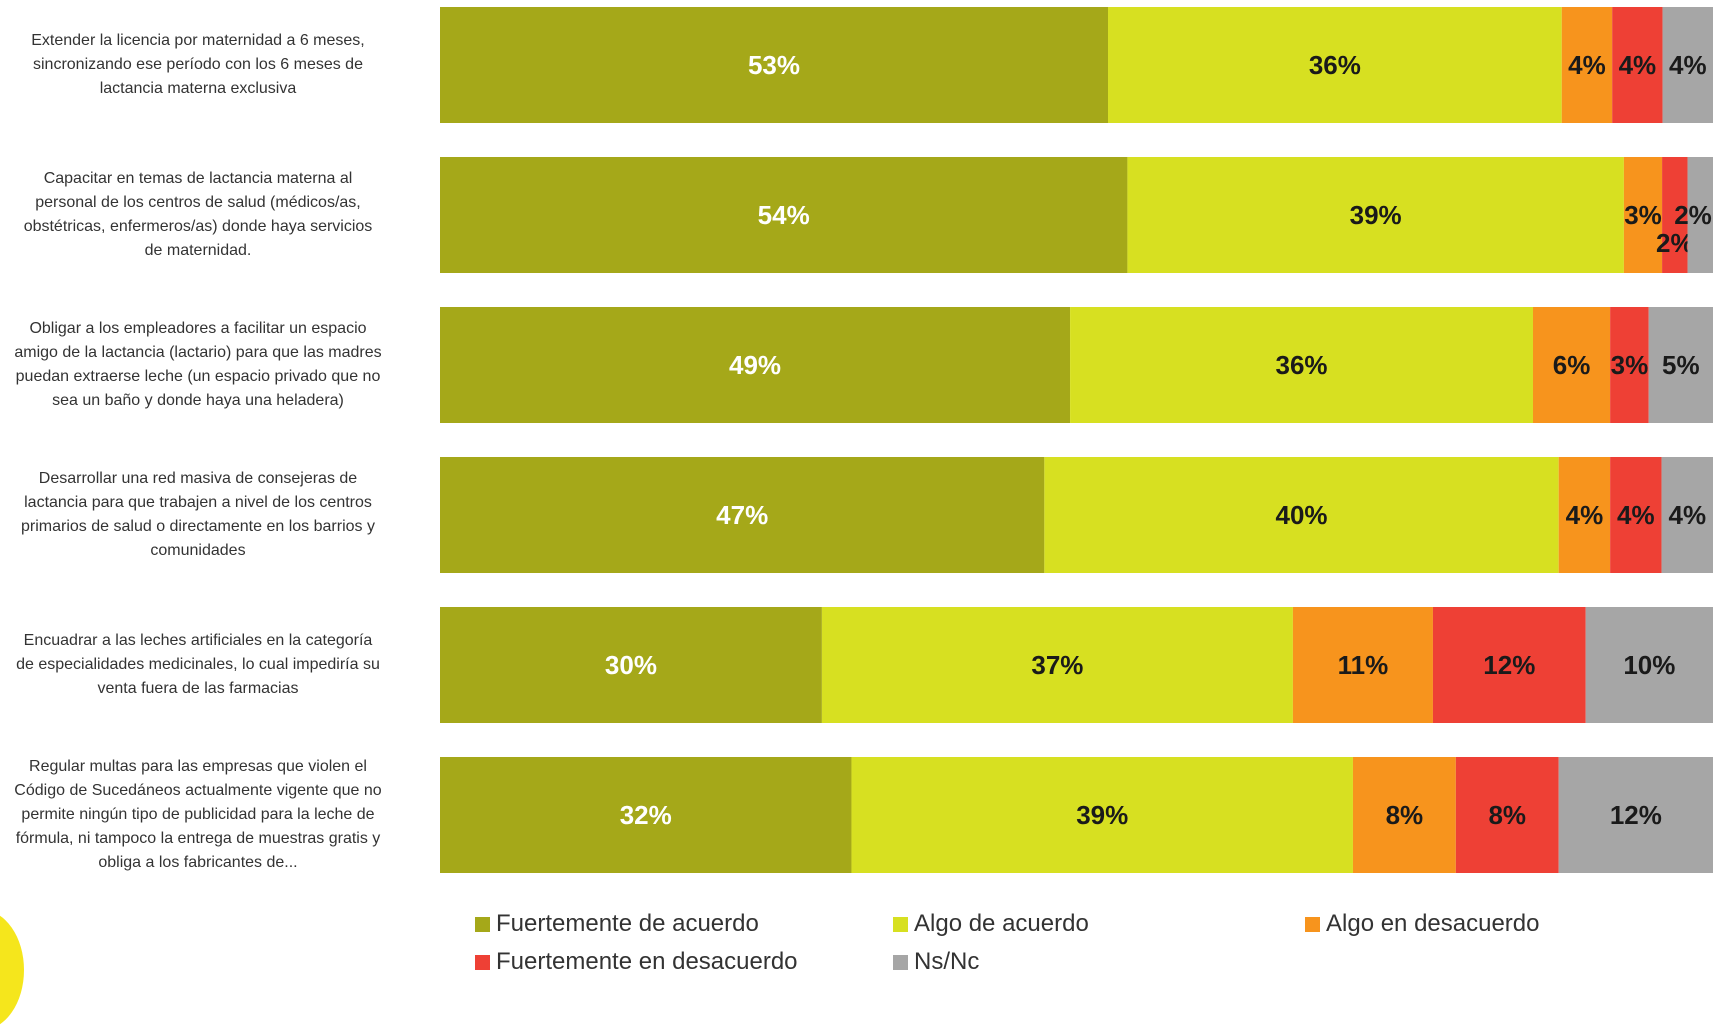 This screenshot has width=1715, height=1030. What do you see at coordinates (947, 961) in the screenshot?
I see `legend-label: Ns/Nc` at bounding box center [947, 961].